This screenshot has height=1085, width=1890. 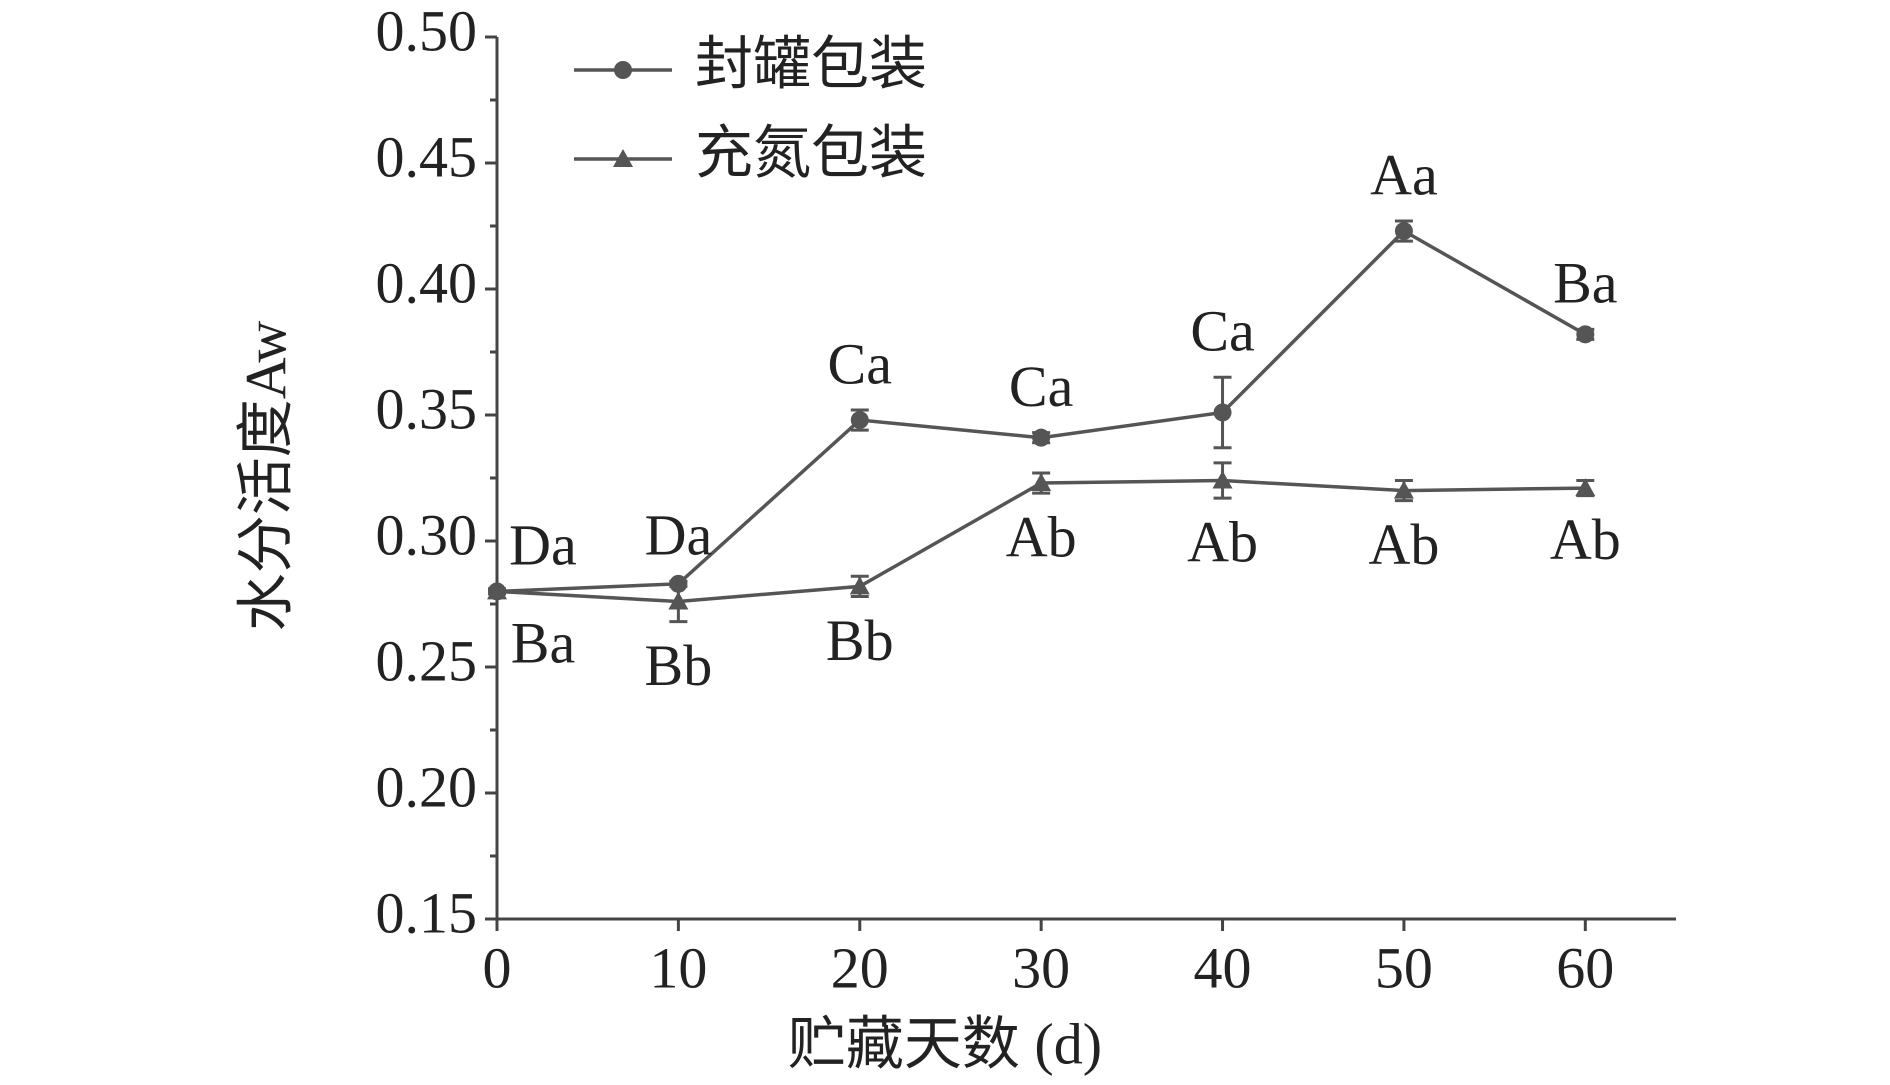 I want to click on x-tick-label: 40, so click(x=1223, y=967).